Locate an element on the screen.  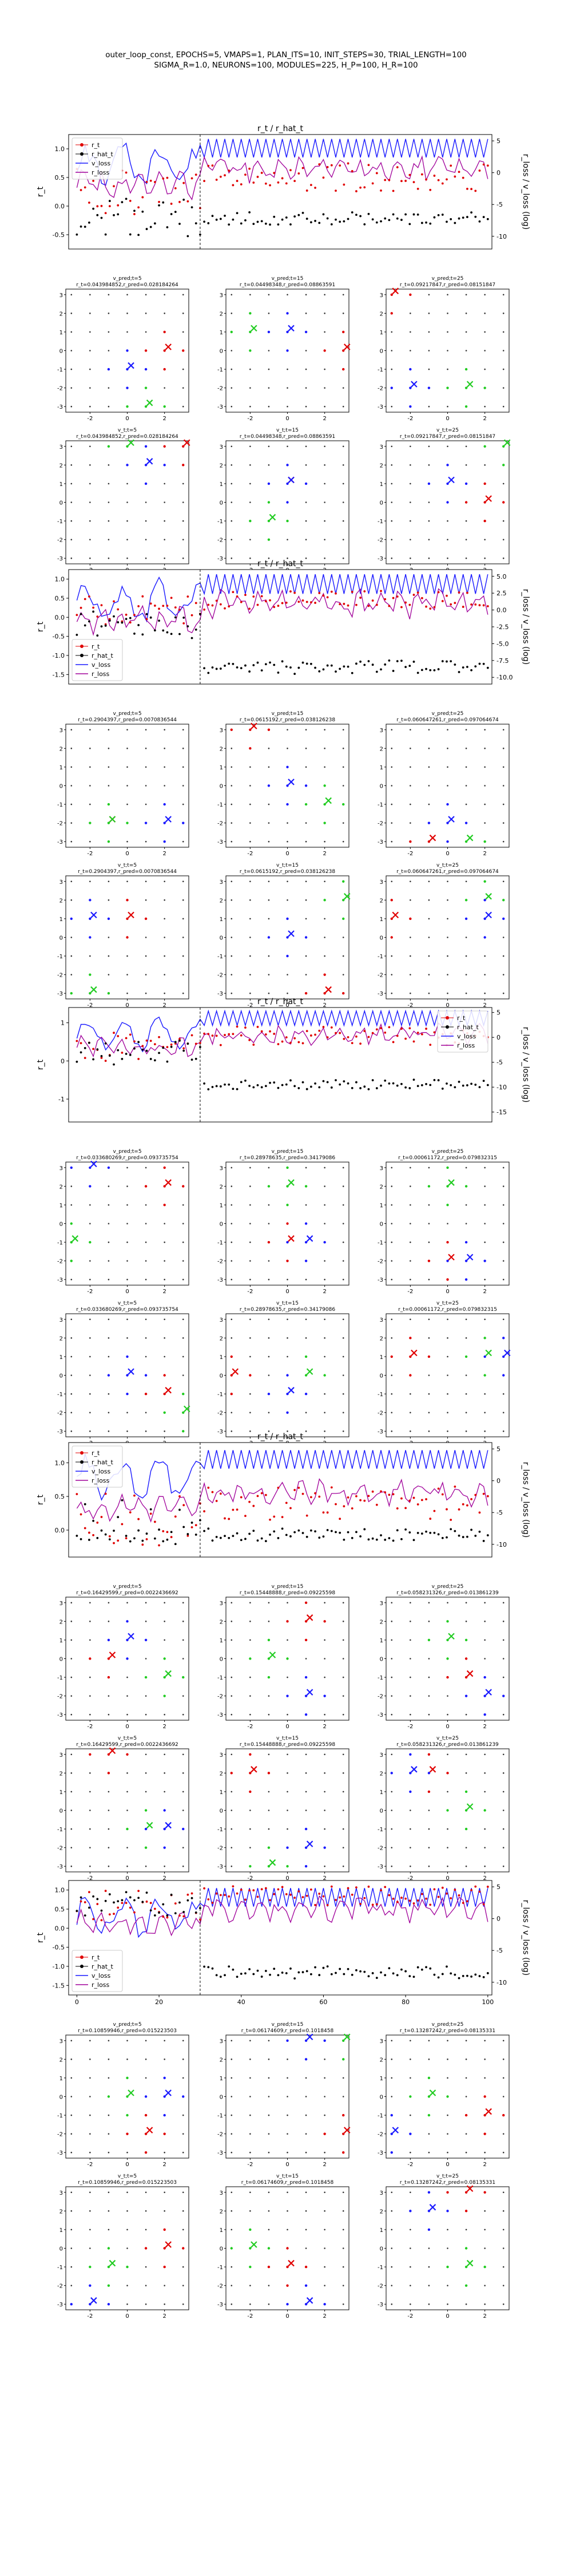
x-tick-label: 40 is located at coordinates (241, 2002).